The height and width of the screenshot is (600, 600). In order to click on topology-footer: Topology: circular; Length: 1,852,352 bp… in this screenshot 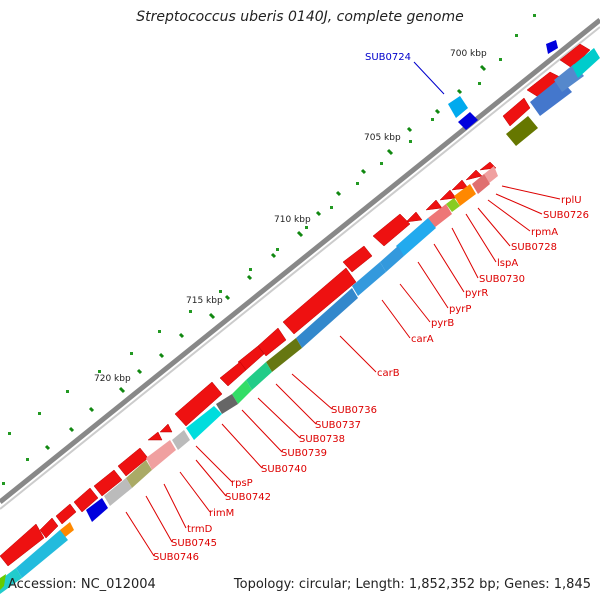, I will do `click(412, 584)`.